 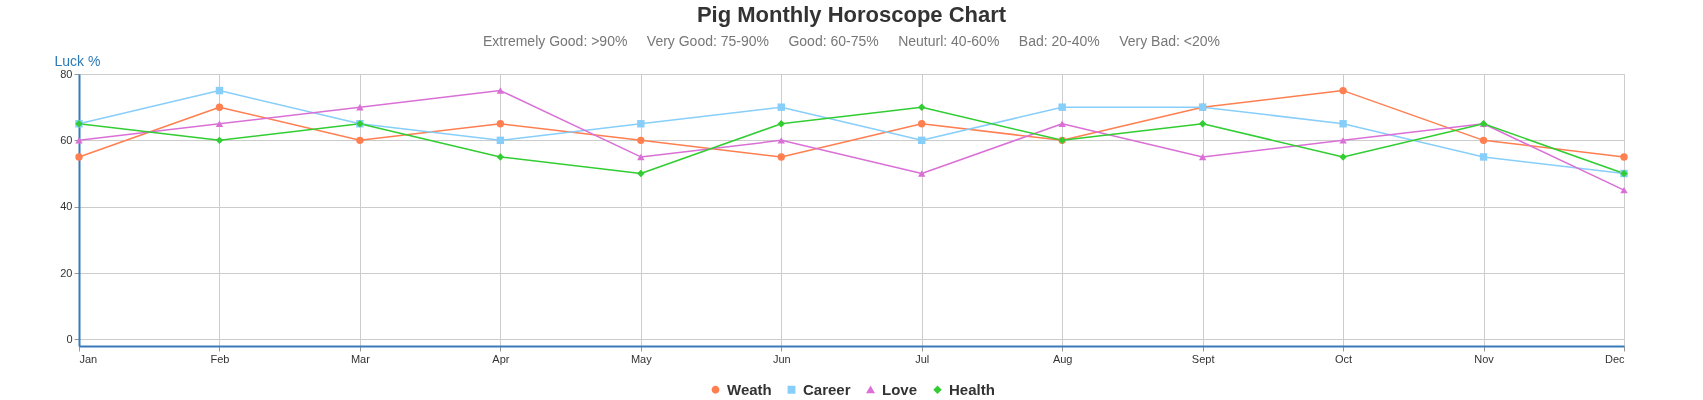 What do you see at coordinates (641, 358) in the screenshot?
I see `x-tick-label: May` at bounding box center [641, 358].